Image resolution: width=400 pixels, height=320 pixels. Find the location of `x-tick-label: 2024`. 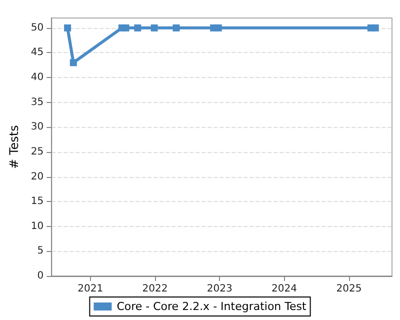

x-tick-label: 2024 is located at coordinates (284, 289).